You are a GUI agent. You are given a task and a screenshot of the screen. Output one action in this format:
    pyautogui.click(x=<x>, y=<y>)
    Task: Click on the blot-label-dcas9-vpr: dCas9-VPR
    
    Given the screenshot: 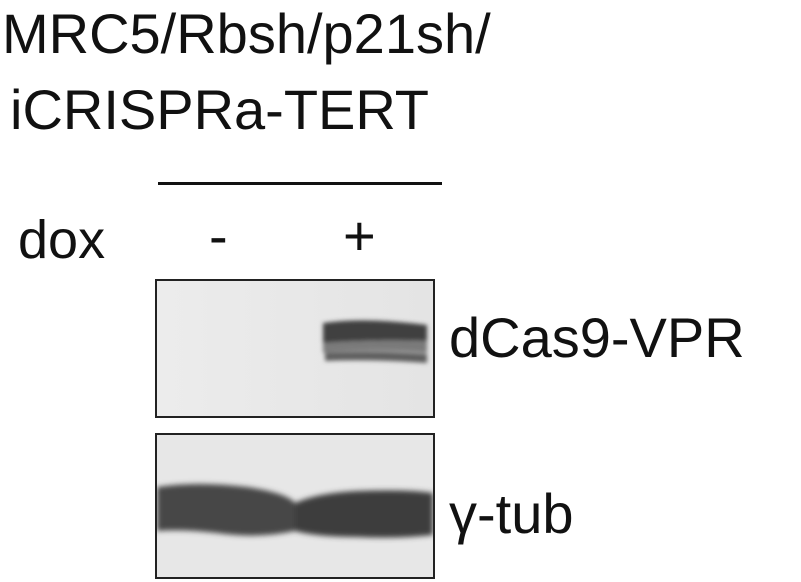 What is the action you would take?
    pyautogui.click(x=597, y=337)
    